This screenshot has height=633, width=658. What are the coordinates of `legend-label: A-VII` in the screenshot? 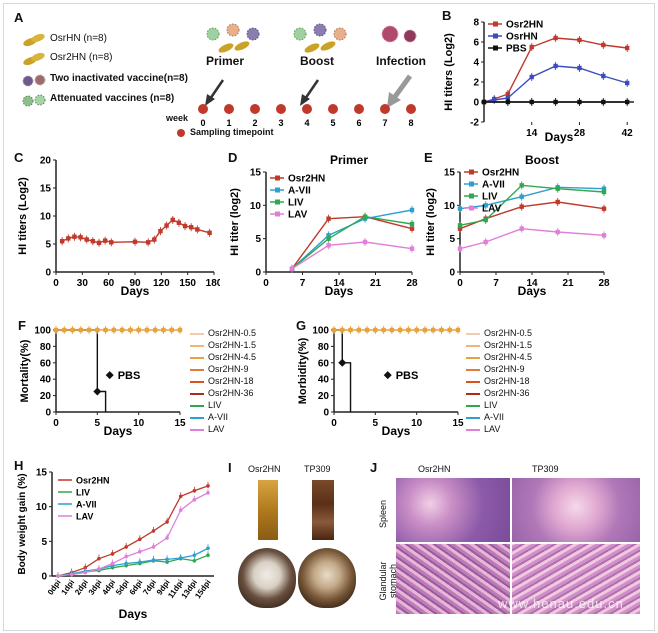 It's located at (493, 185).